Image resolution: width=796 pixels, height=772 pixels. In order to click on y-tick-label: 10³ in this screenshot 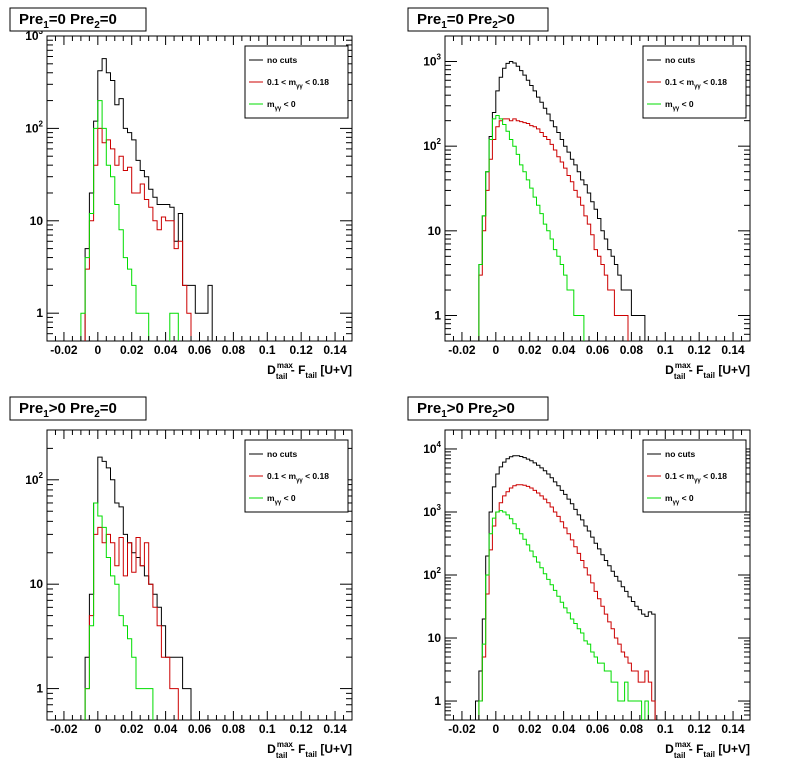, I will do `click(432, 511)`.